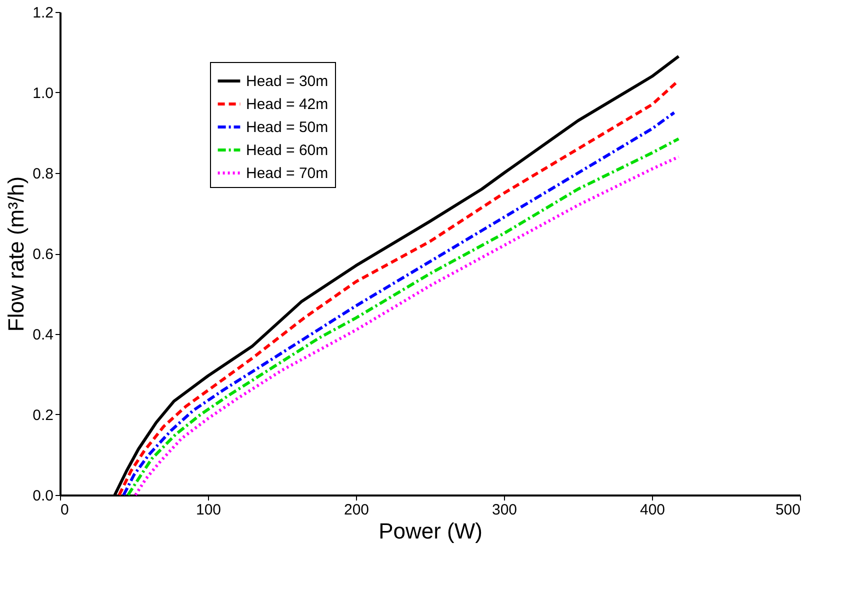 This screenshot has width=856, height=596. Describe the element at coordinates (505, 510) in the screenshot. I see `x-tick-label: 300` at that location.